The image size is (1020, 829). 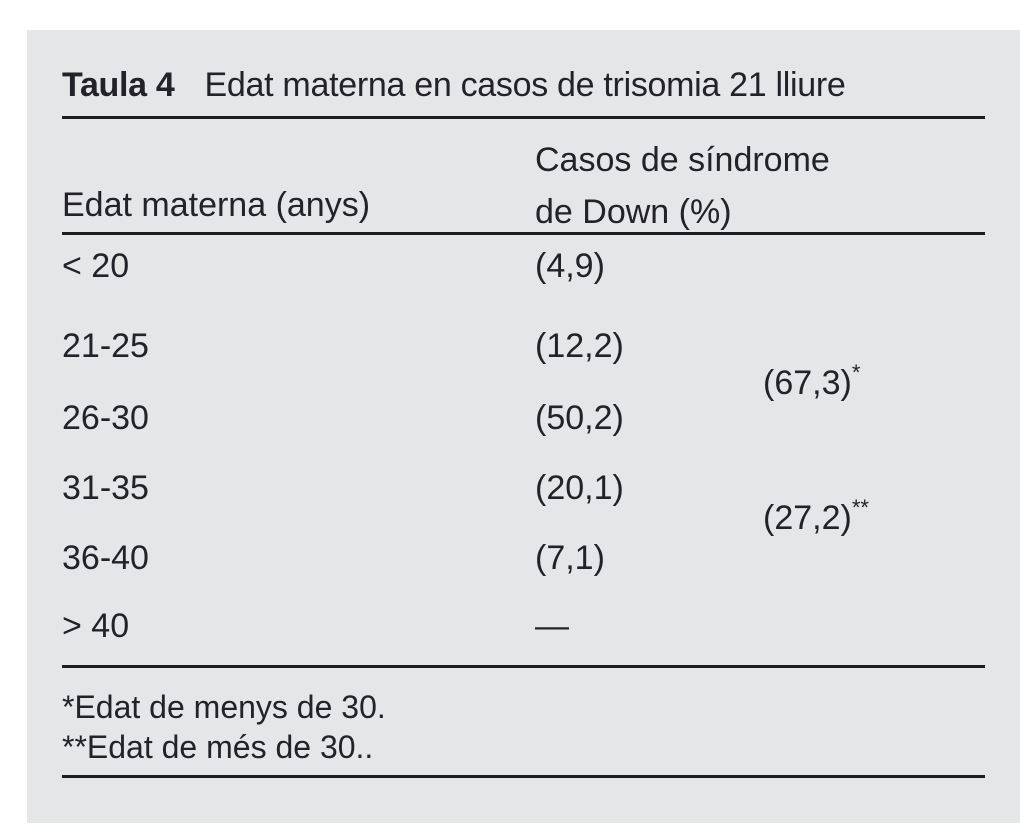 What do you see at coordinates (570, 266) in the screenshot?
I see `table-row-value: (4,9)` at bounding box center [570, 266].